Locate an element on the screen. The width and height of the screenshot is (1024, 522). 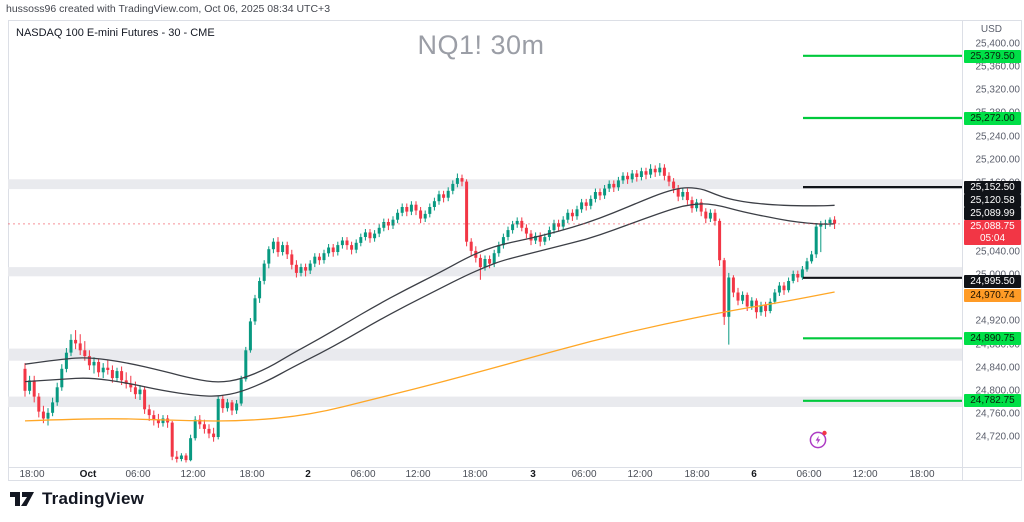
price-level-label: 25,152.50 is located at coordinates (992, 187).